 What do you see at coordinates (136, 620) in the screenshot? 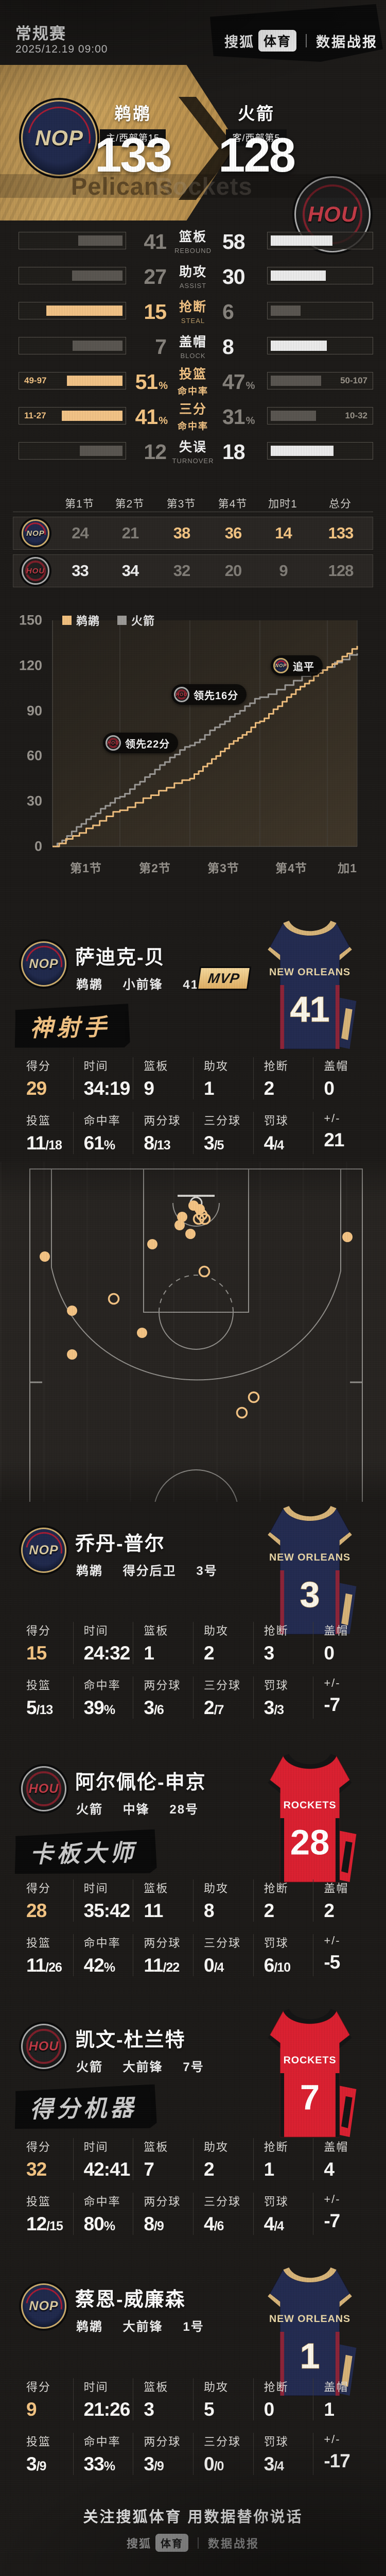
I see `legend-away: 火箭` at bounding box center [136, 620].